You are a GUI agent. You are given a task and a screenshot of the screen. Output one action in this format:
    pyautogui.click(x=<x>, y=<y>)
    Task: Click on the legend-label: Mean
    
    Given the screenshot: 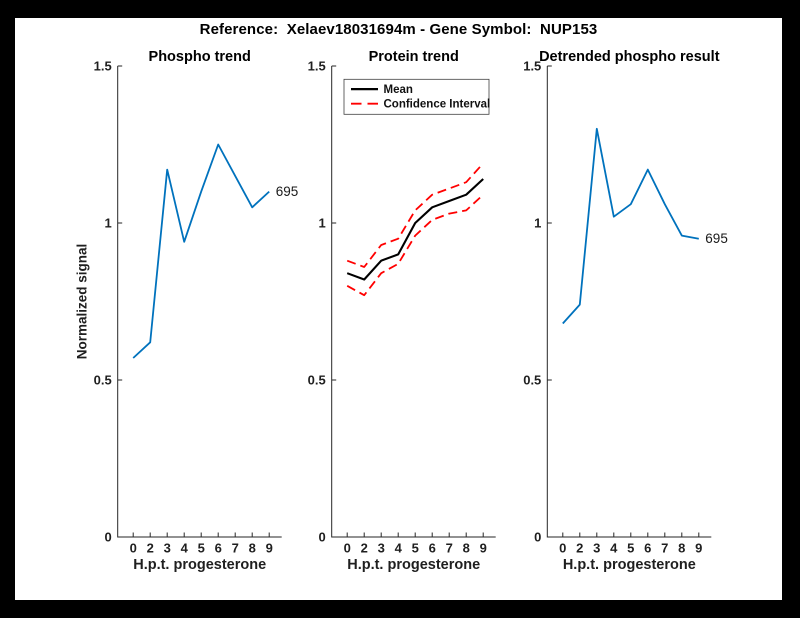 What is the action you would take?
    pyautogui.click(x=398, y=90)
    